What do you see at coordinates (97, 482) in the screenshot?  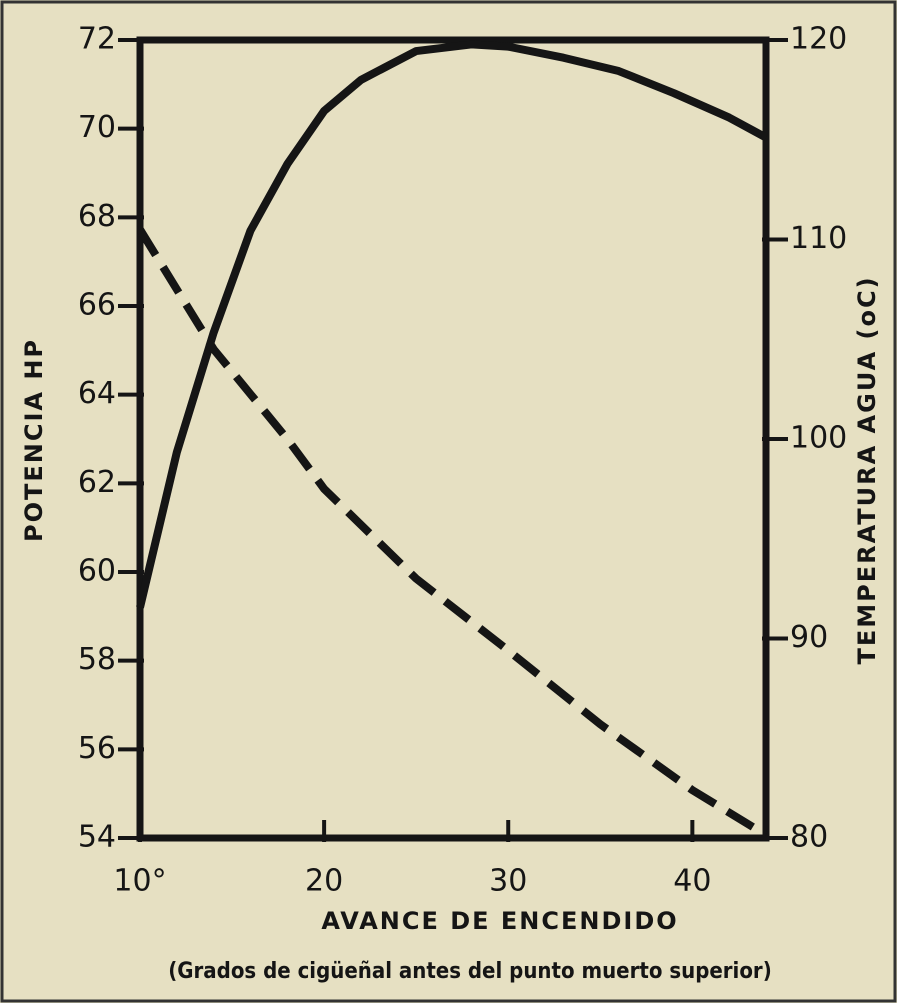 I see `y-tick-label: 62` at bounding box center [97, 482].